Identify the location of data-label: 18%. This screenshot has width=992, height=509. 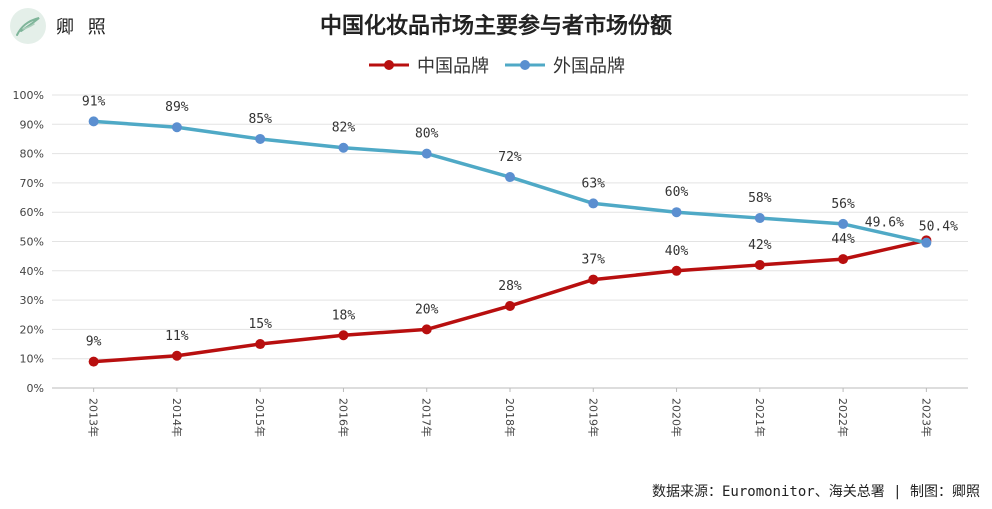
(344, 315).